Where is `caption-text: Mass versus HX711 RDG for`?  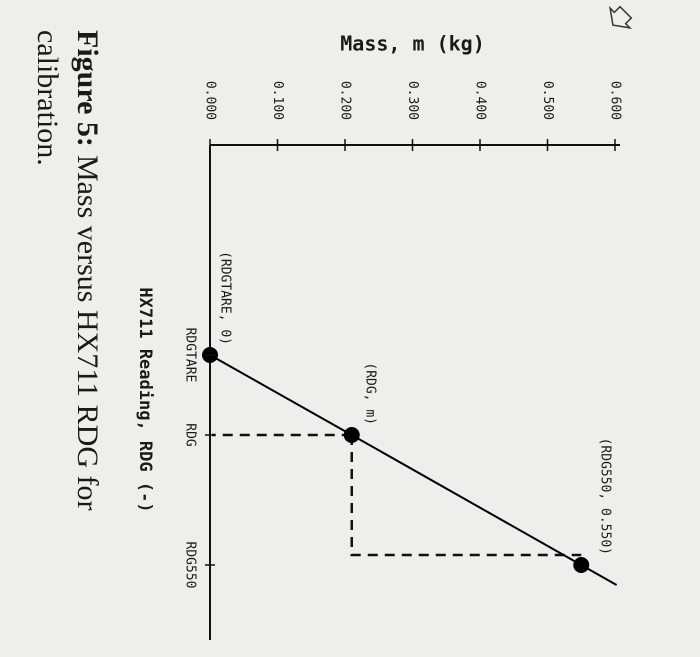 caption-text: Mass versus HX711 RDG for is located at coordinates (87, 333).